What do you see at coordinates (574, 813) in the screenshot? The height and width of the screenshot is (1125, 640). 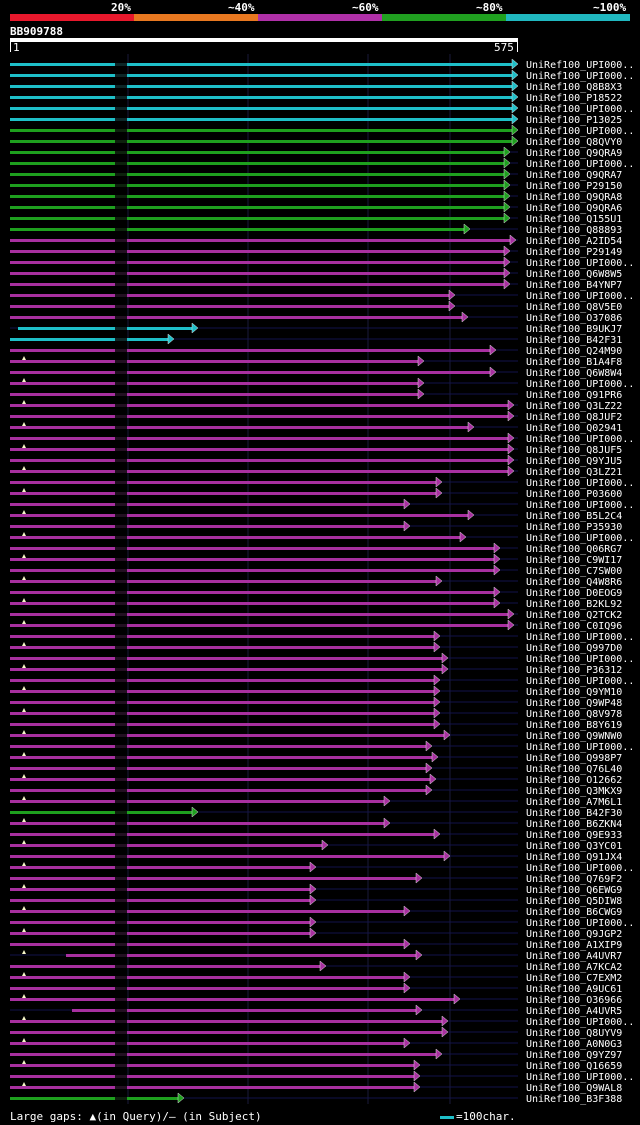 I see `hit-label: UniRef100_B42F30` at bounding box center [574, 813].